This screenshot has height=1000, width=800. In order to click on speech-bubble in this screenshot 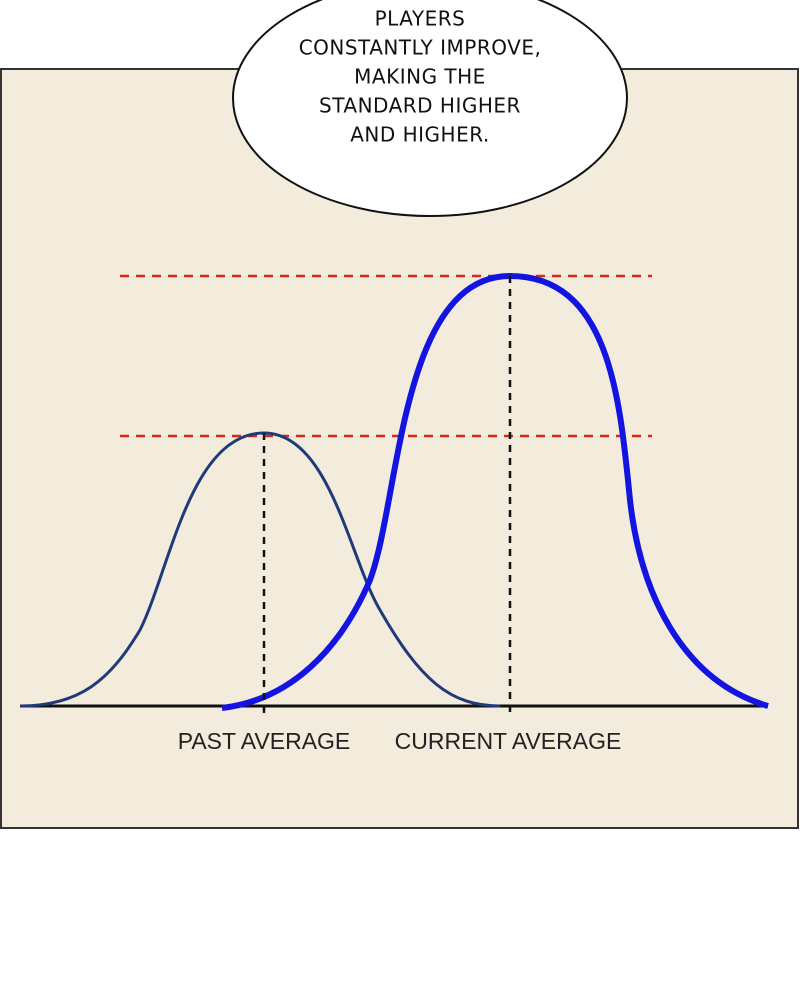, I will do `click(430, 108)`.